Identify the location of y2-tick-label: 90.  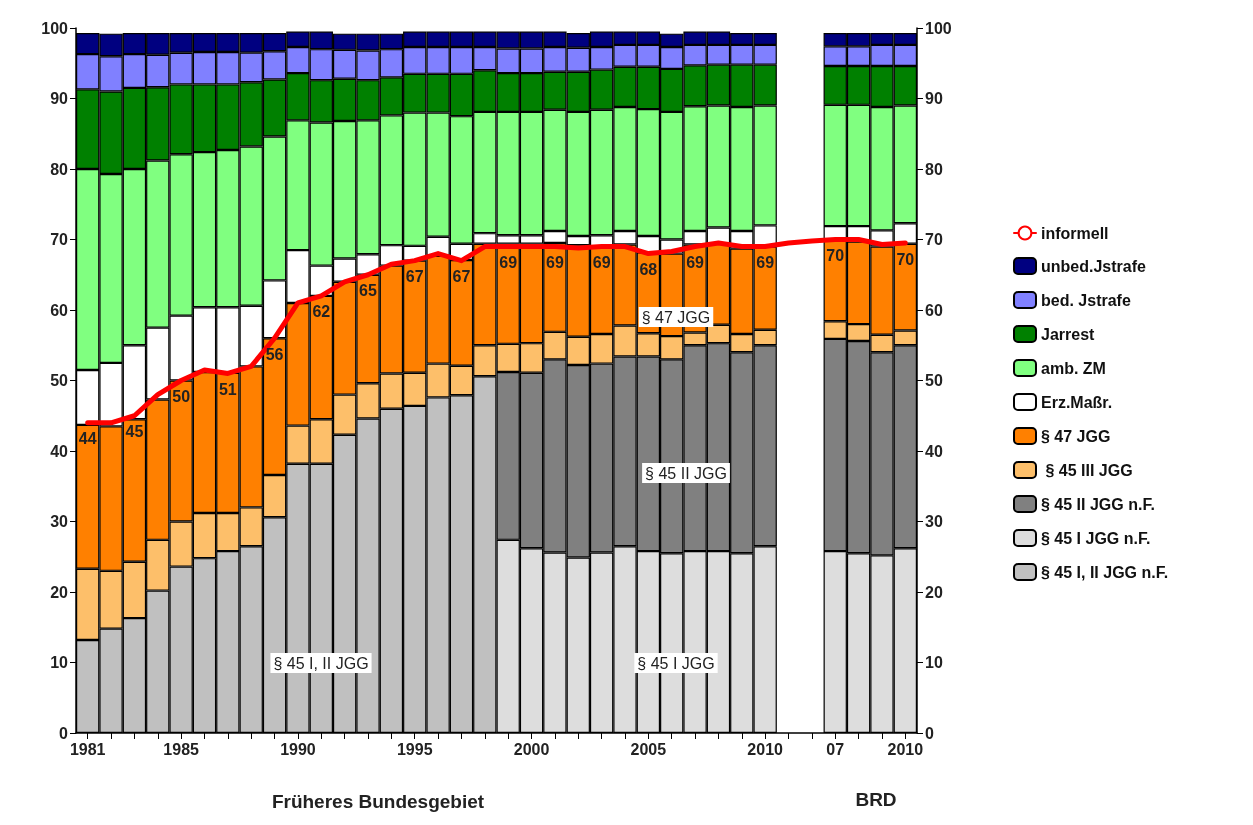
(934, 98).